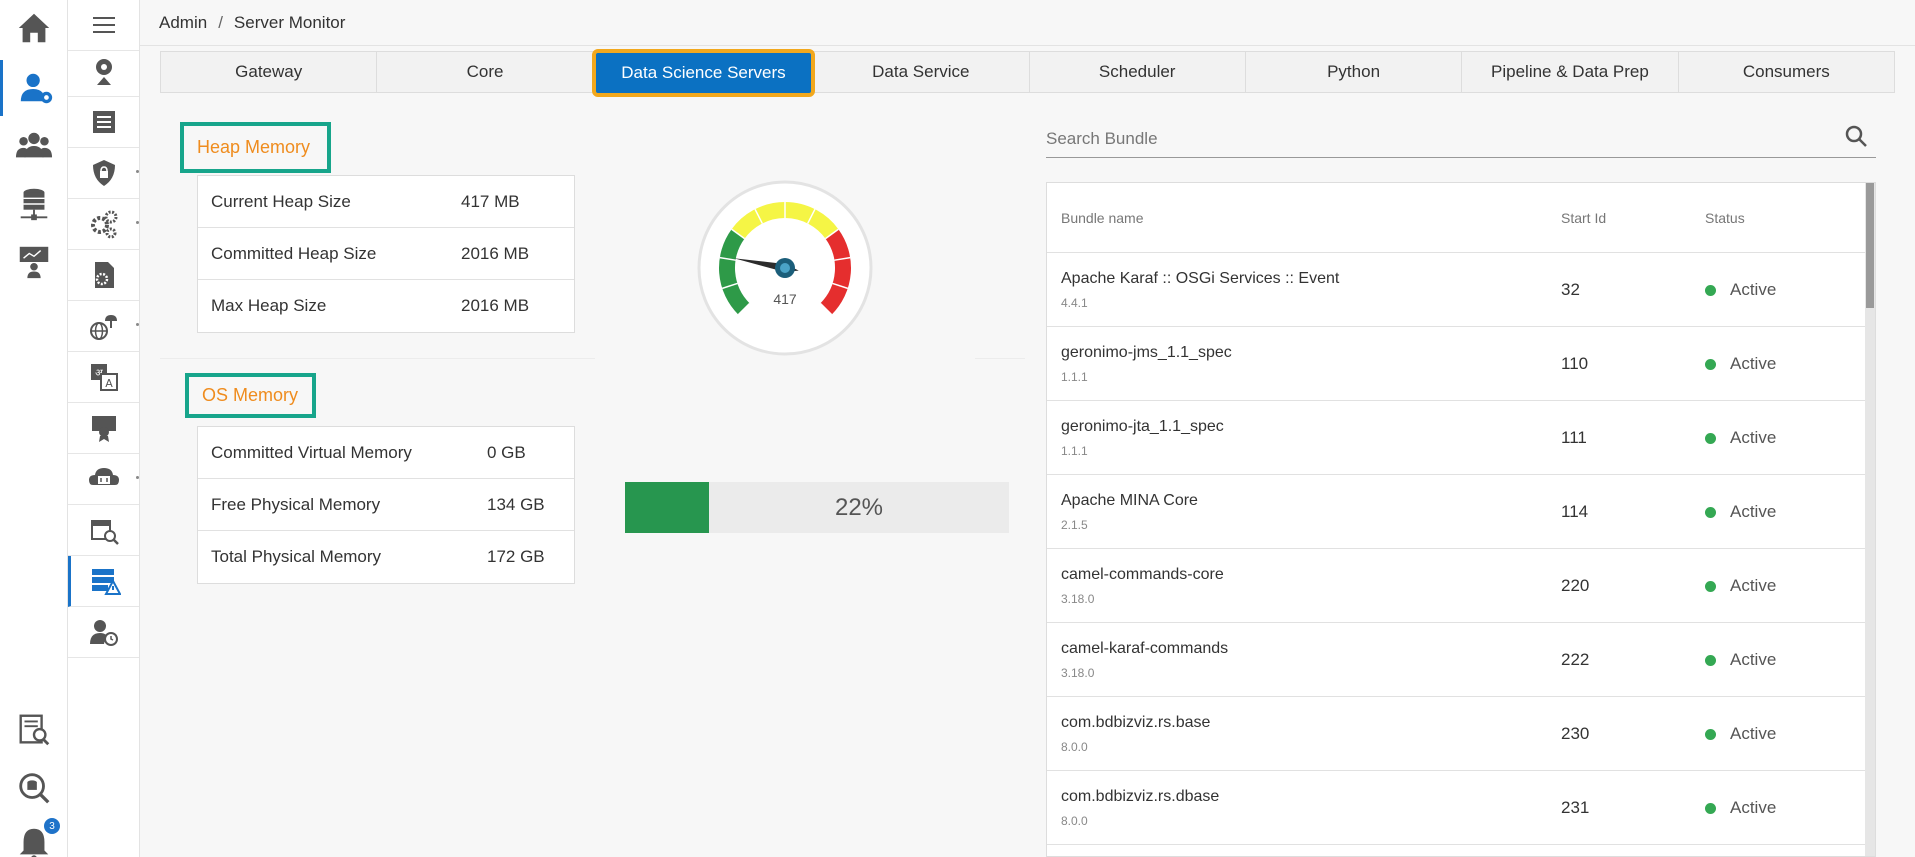 The height and width of the screenshot is (857, 1915). Describe the element at coordinates (1138, 72) in the screenshot. I see `tab-scheduler: Scheduler` at that location.